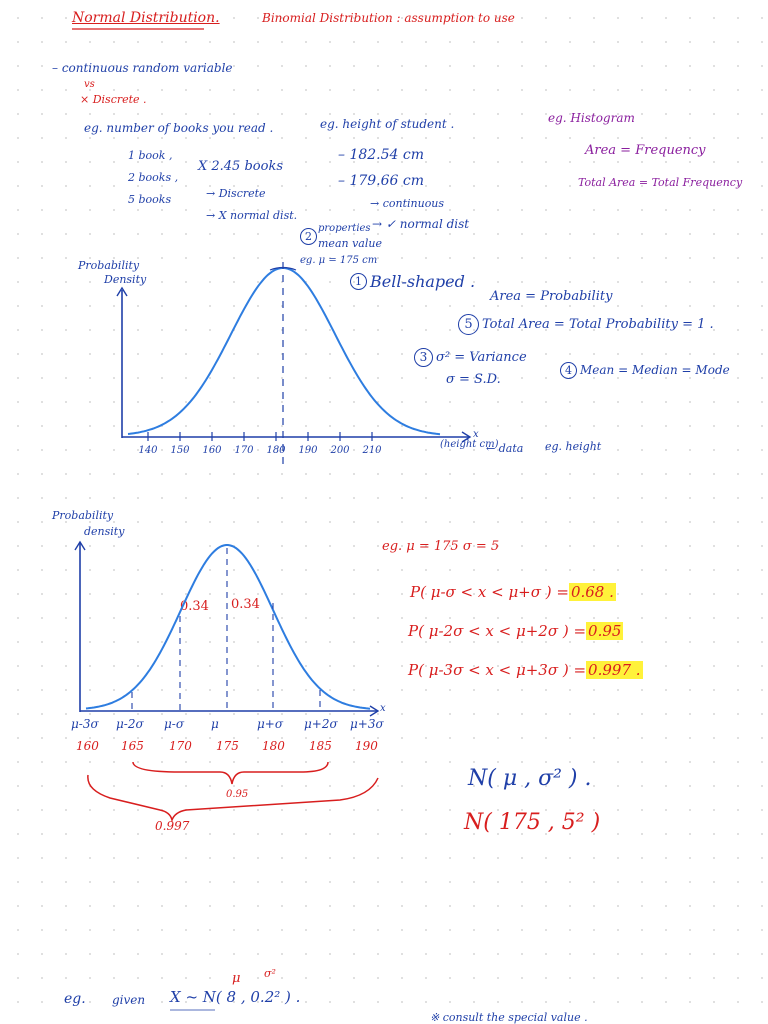 The height and width of the screenshot is (1024, 768). I want to click on band-right-label: 0.34, so click(245, 604).